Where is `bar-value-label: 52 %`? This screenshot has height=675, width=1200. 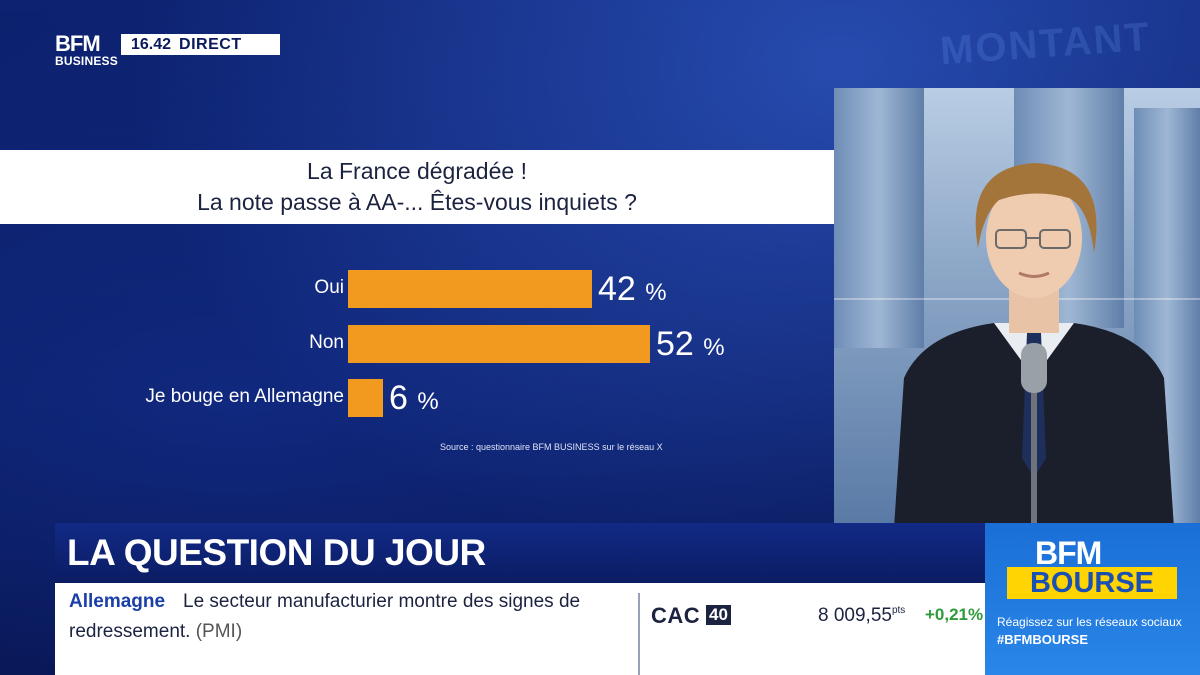
bar-value-label: 52 % is located at coordinates (690, 344).